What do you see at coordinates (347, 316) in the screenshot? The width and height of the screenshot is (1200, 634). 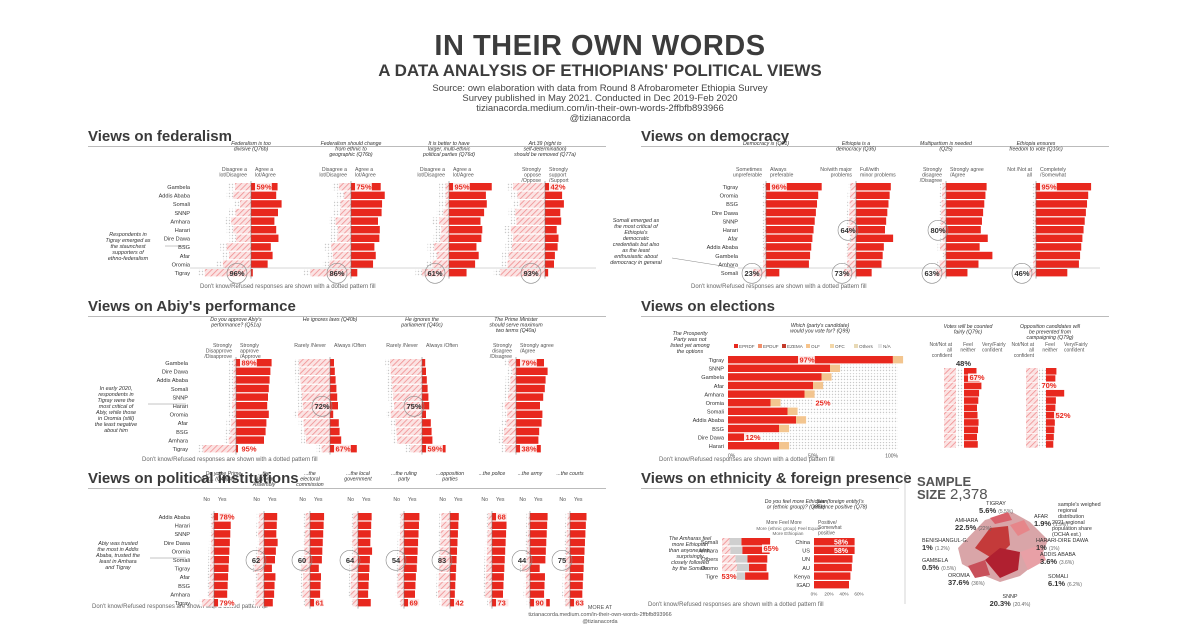 I see `section-rule` at bounding box center [347, 316].